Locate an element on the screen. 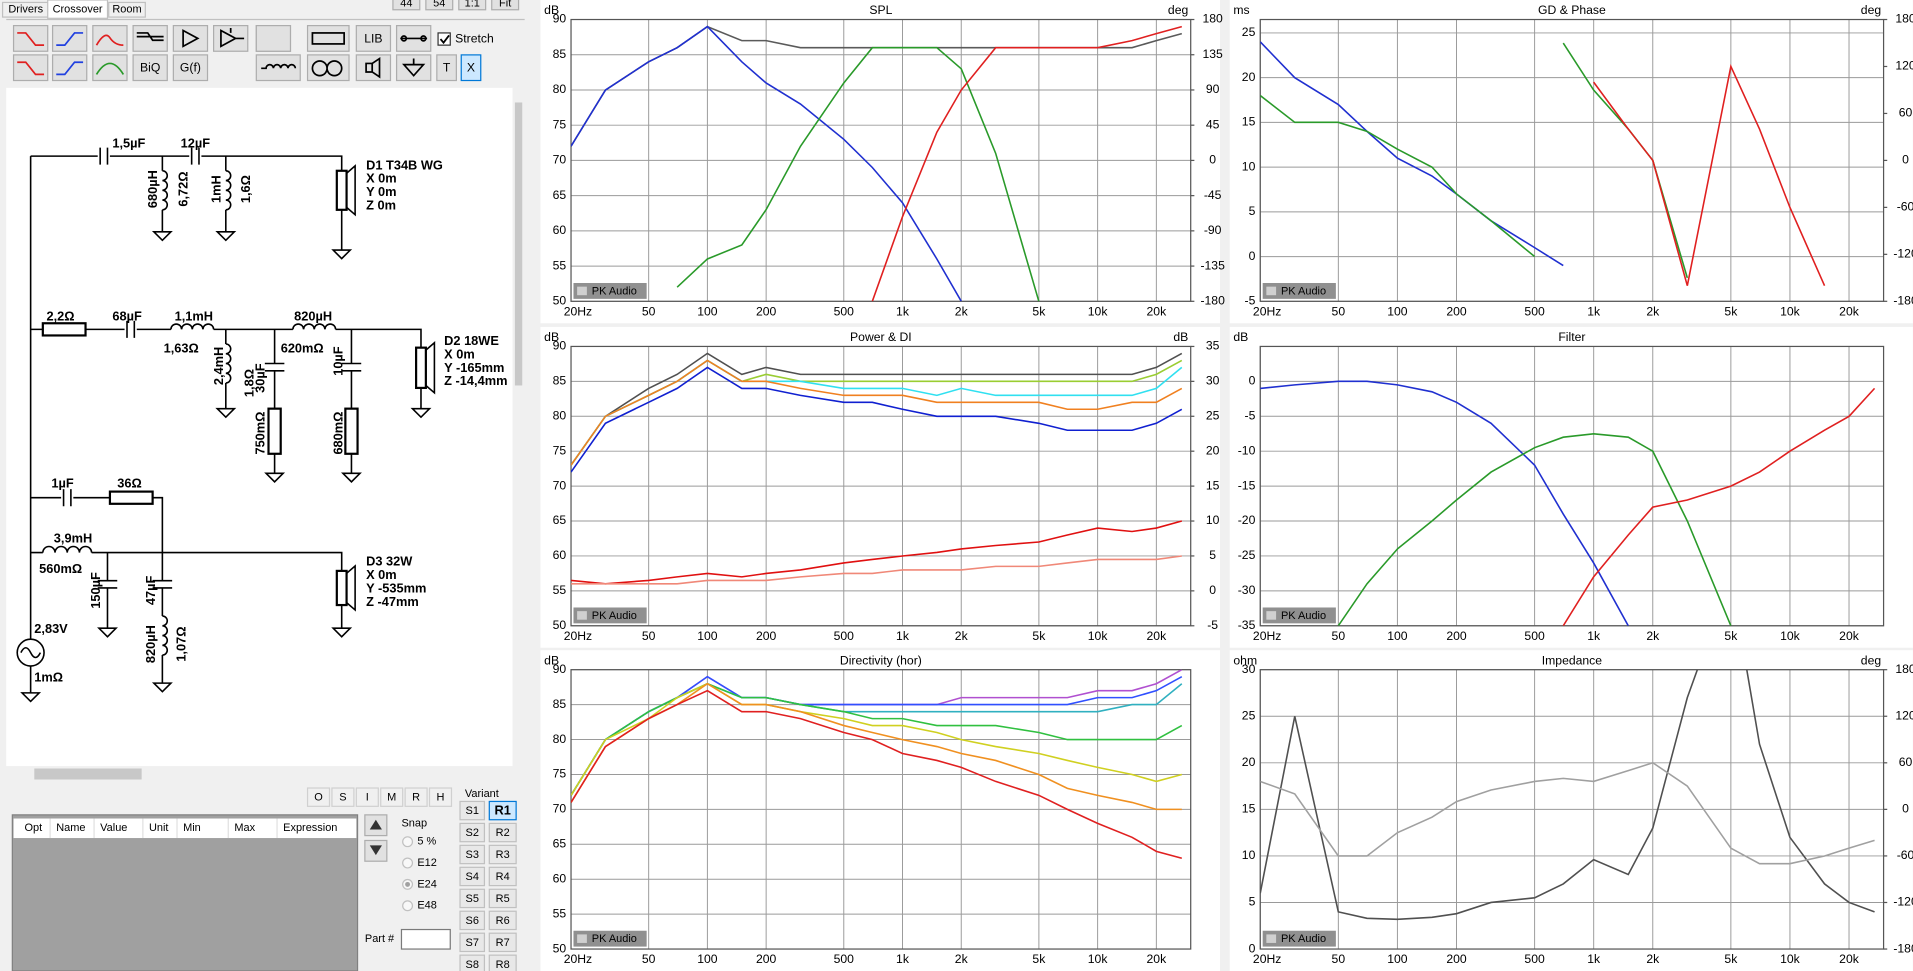  panel-button-label: S is located at coordinates (342, 798).